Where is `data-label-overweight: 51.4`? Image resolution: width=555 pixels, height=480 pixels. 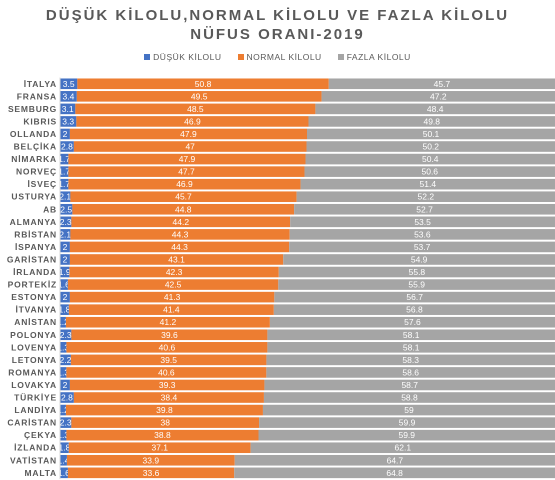 data-label-overweight: 51.4 is located at coordinates (428, 184).